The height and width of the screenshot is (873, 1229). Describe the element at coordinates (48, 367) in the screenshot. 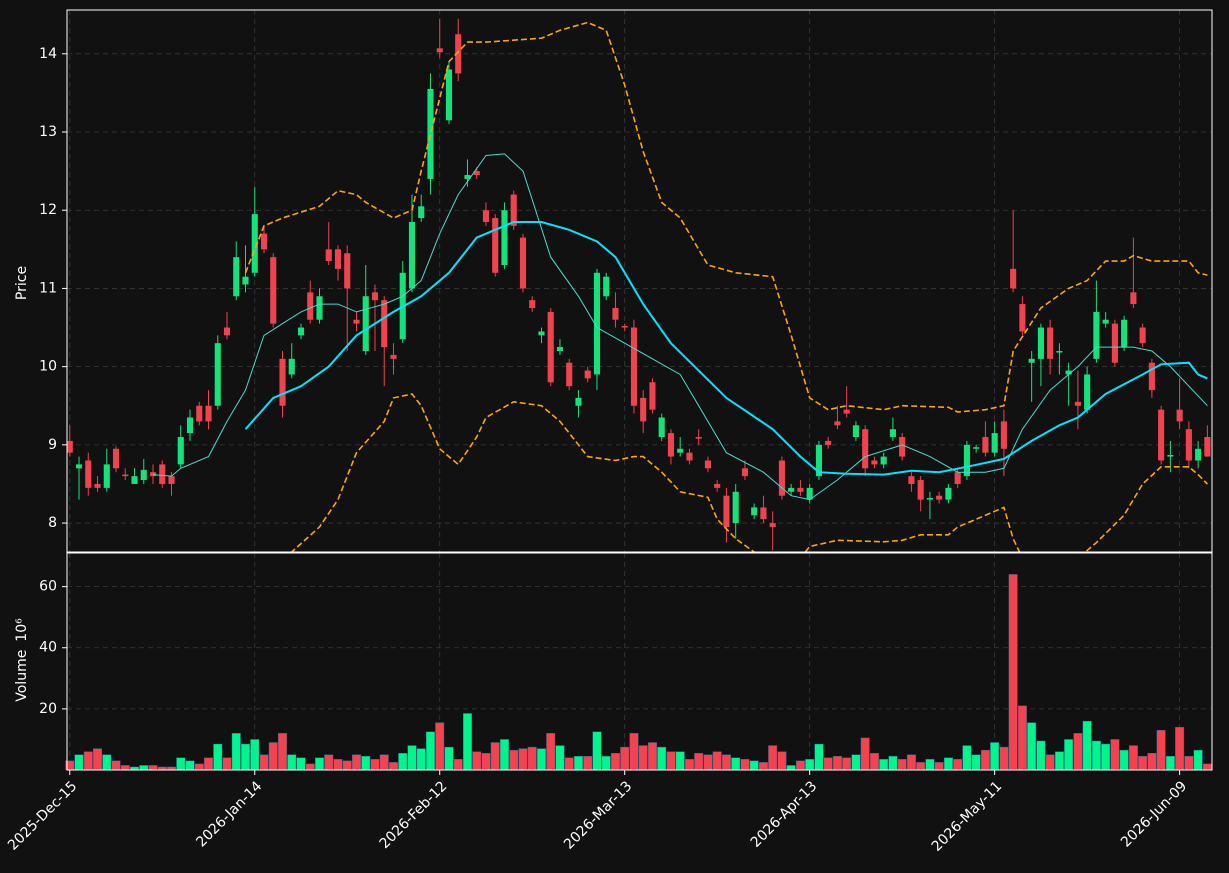

I see `y-tick-label: 10` at that location.